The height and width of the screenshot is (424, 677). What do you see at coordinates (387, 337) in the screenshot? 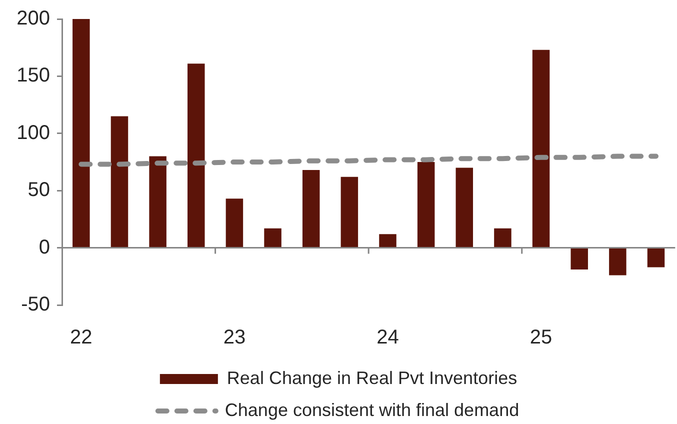
I see `x-tick-label: 24` at bounding box center [387, 337].